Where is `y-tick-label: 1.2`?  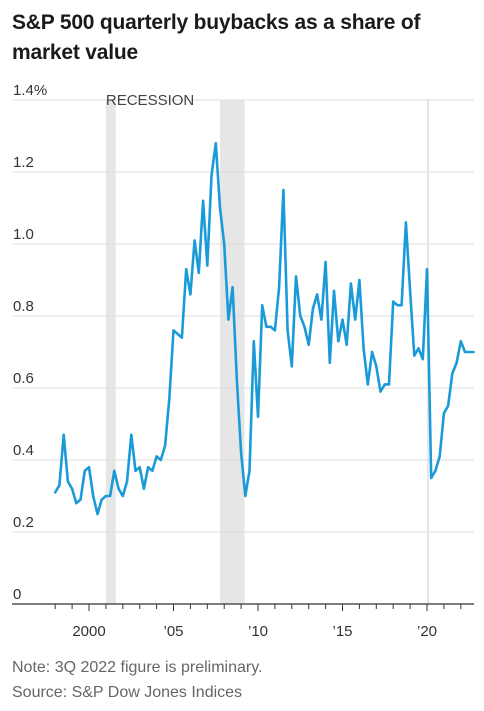 y-tick-label: 1.2 is located at coordinates (23, 162).